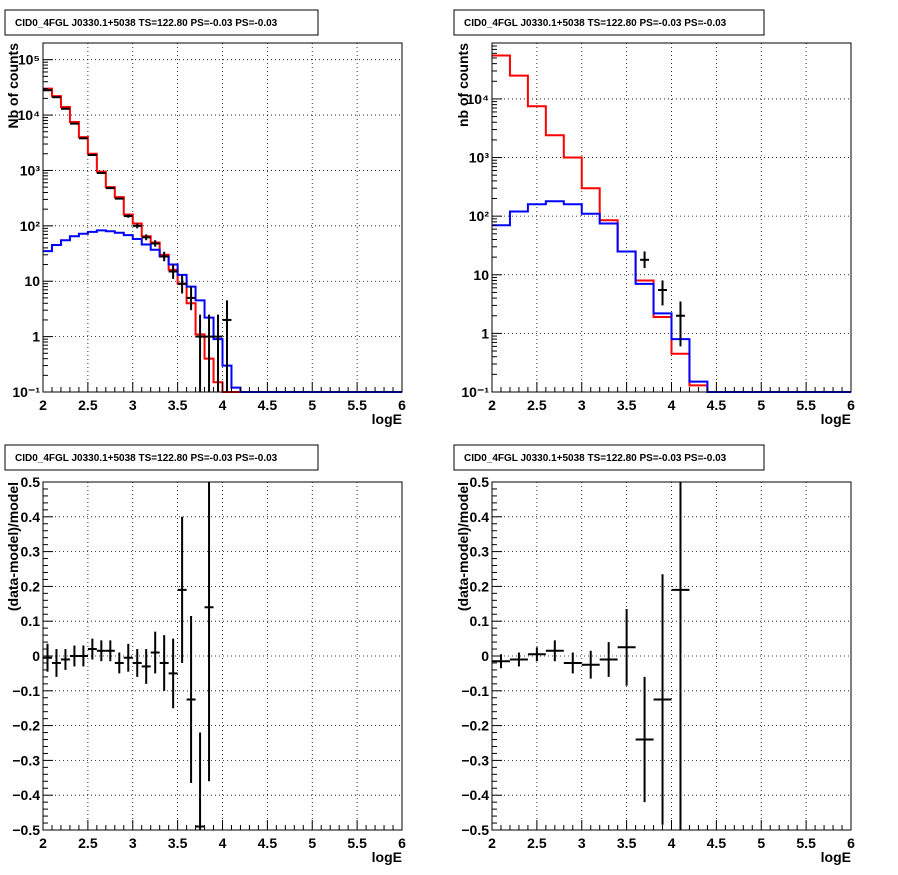 This screenshot has height=875, width=898. I want to click on y-tick-label: 10⁻¹, so click(26, 392).